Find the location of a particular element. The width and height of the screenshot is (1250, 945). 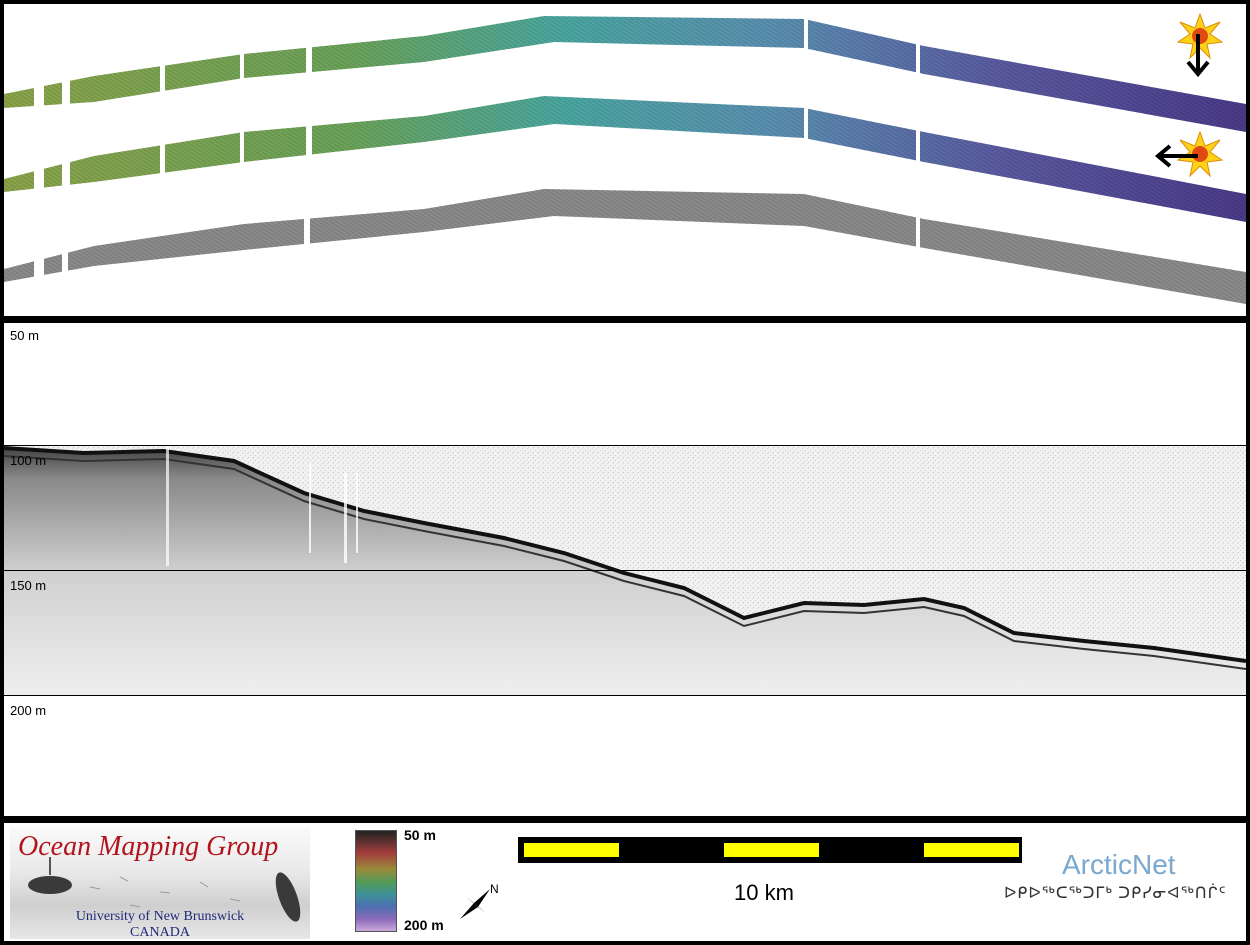

north-label: N is located at coordinates (494, 889).